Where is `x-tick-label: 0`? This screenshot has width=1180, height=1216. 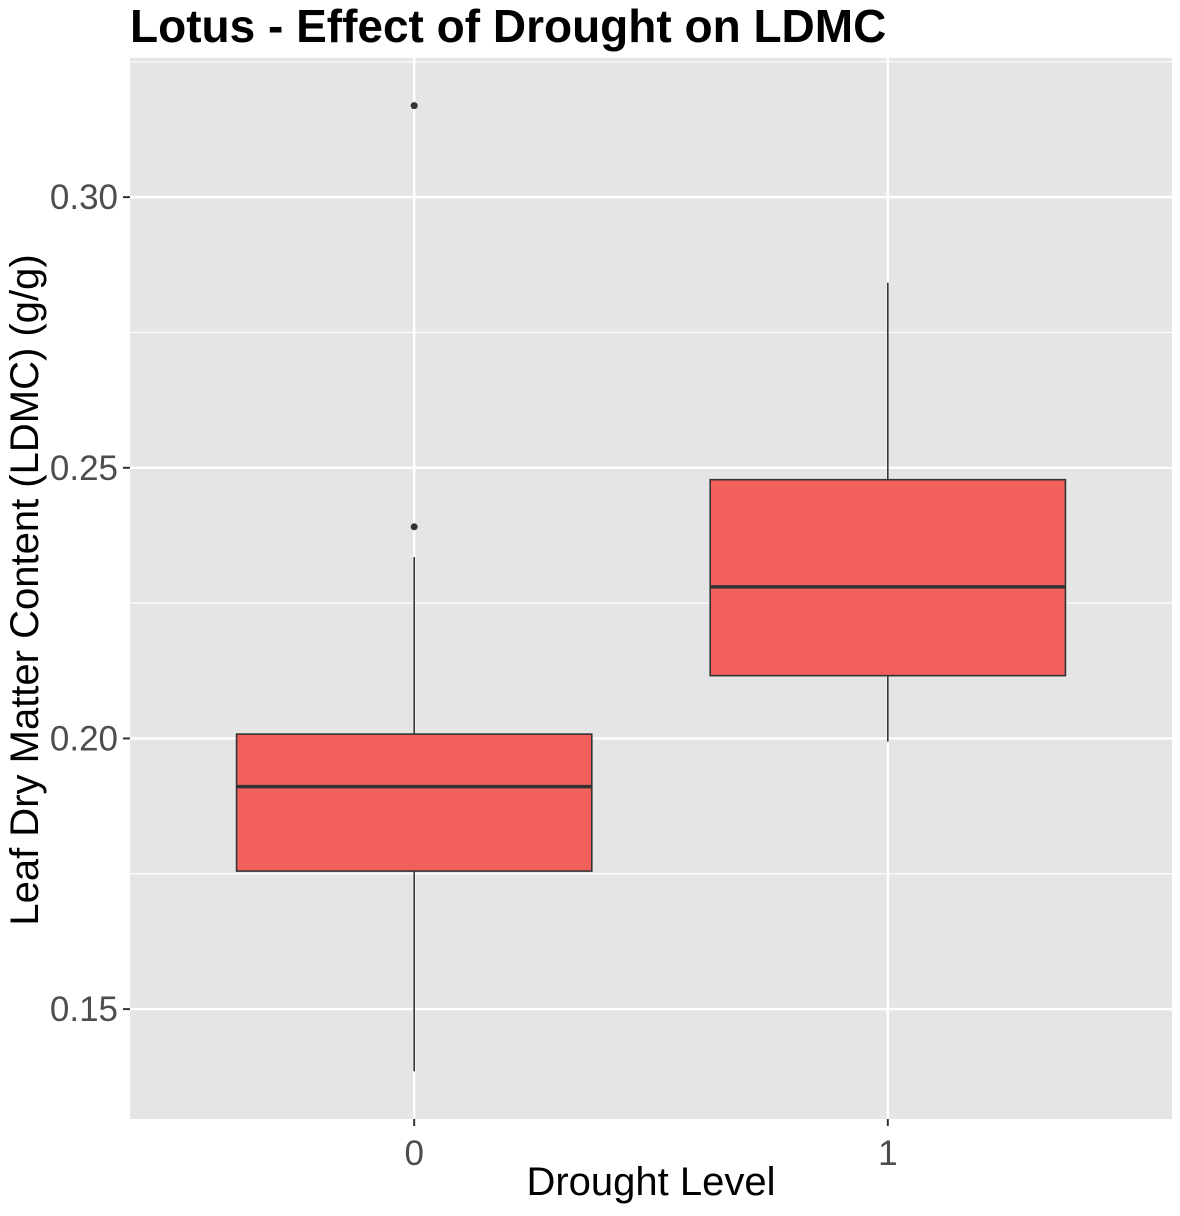 x-tick-label: 0 is located at coordinates (413, 1153).